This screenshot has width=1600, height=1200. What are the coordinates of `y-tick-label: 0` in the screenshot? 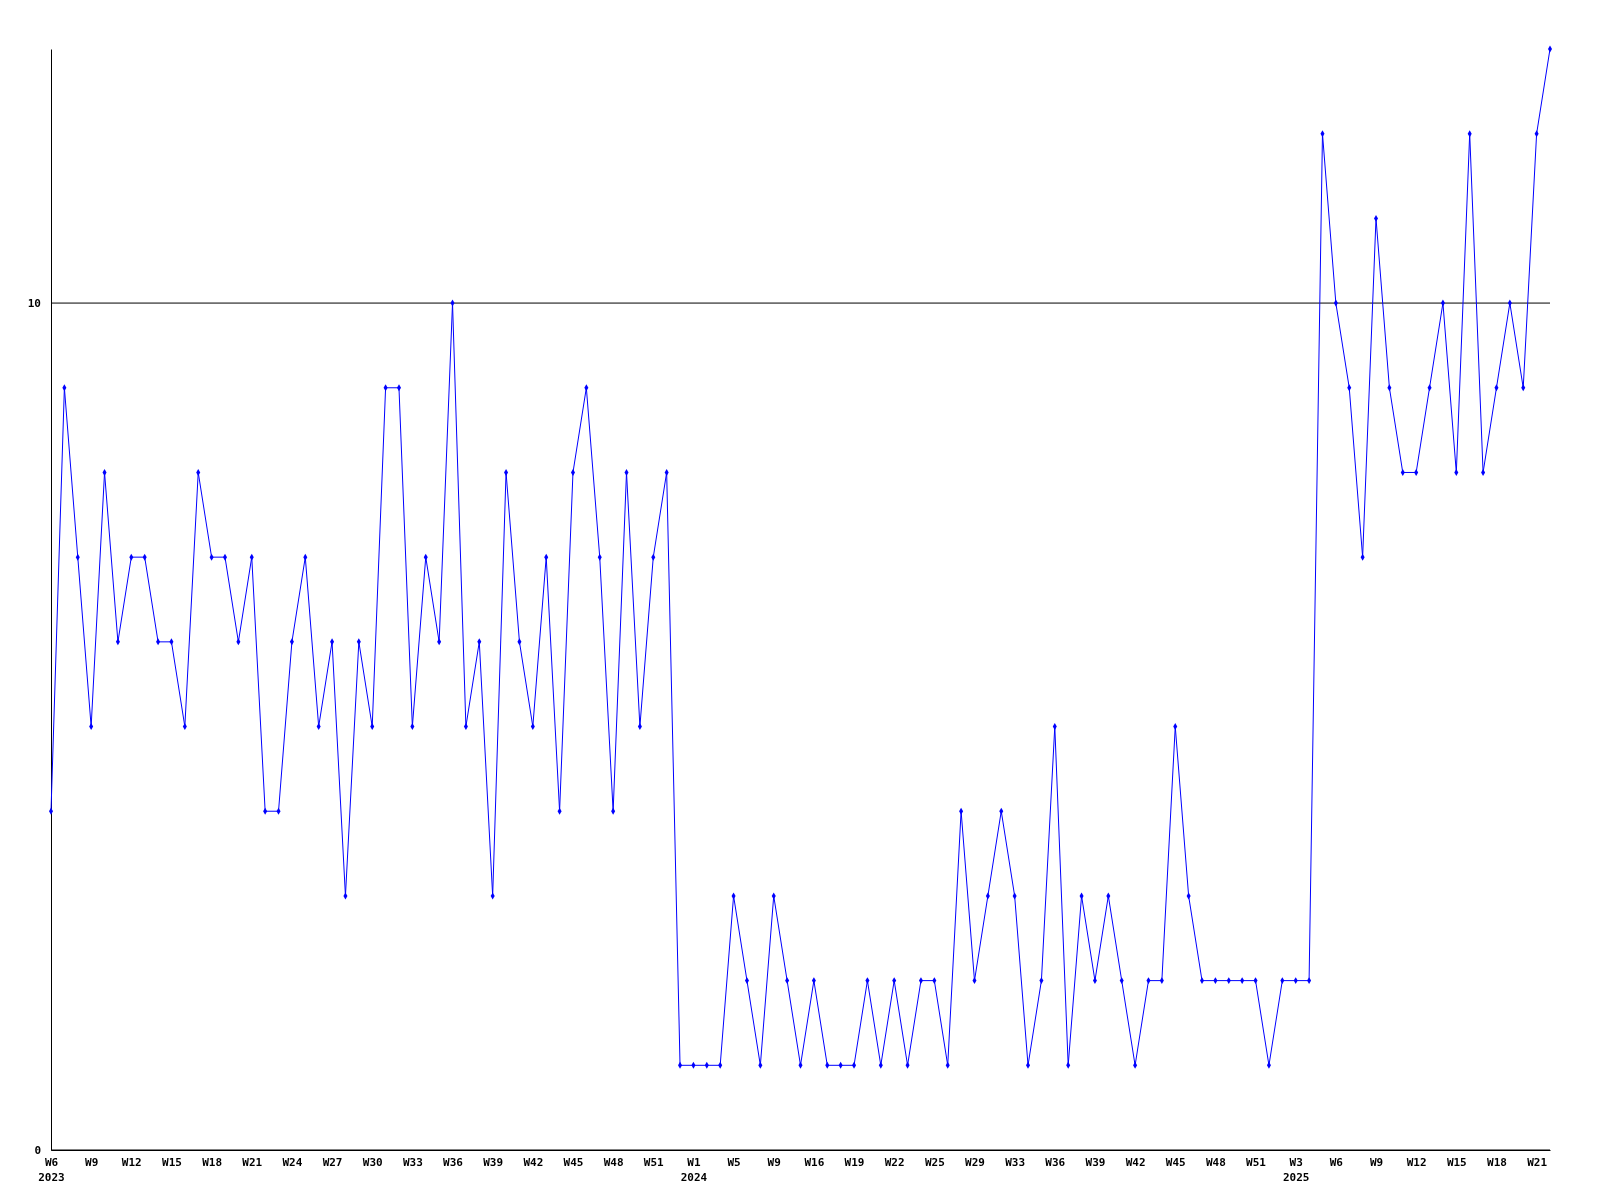 It's located at (37, 1151).